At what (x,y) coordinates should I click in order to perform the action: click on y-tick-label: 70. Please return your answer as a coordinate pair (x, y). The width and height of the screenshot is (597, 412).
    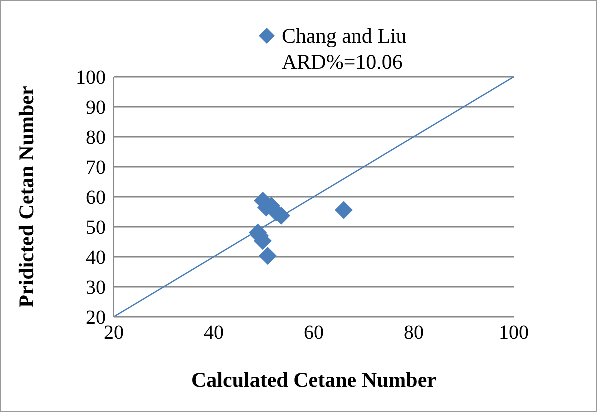
    Looking at the image, I should click on (96, 168).